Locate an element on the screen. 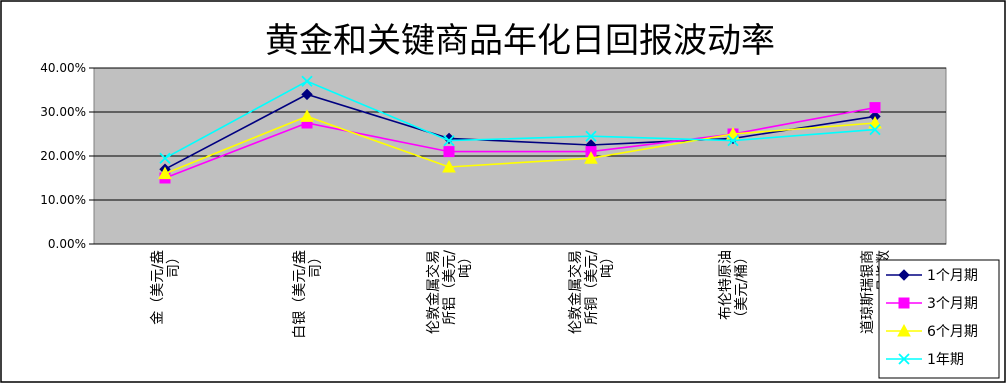 The height and width of the screenshot is (387, 1006). chart-title: 黄金和关键商品年化日回报波动率 is located at coordinates (520, 41).